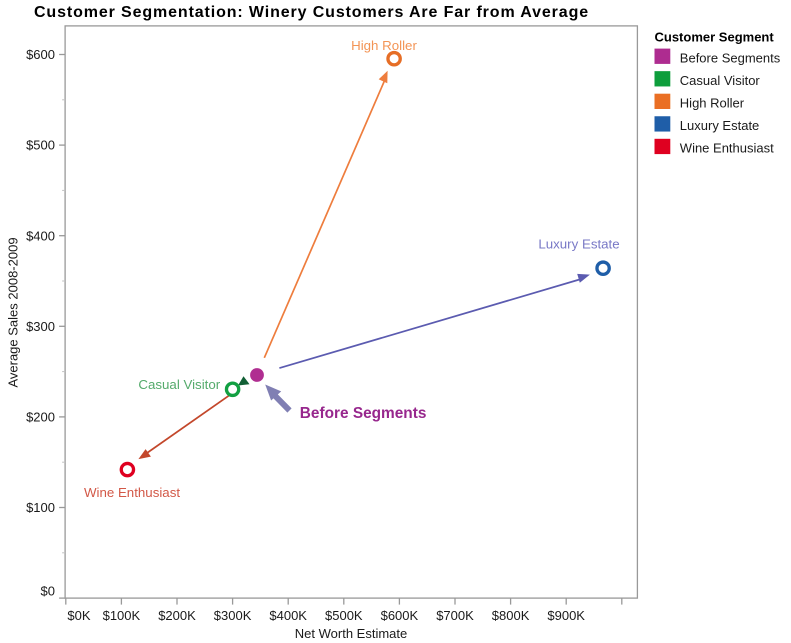 This screenshot has width=791, height=643. Describe the element at coordinates (400, 615) in the screenshot. I see `svg-text: $600K` at that location.